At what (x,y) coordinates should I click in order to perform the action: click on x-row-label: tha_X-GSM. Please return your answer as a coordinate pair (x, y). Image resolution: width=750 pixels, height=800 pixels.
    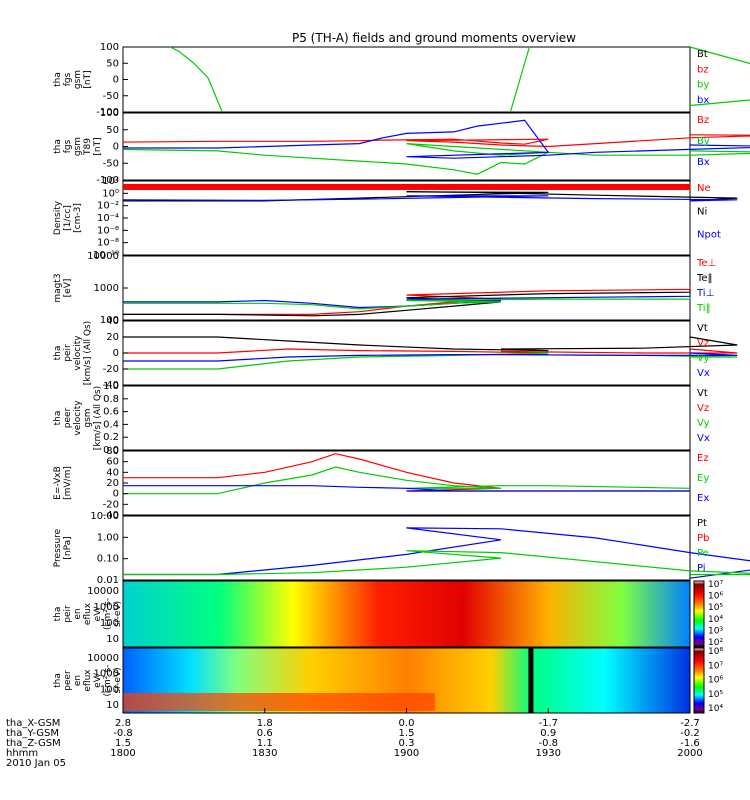
    Looking at the image, I should click on (33, 723).